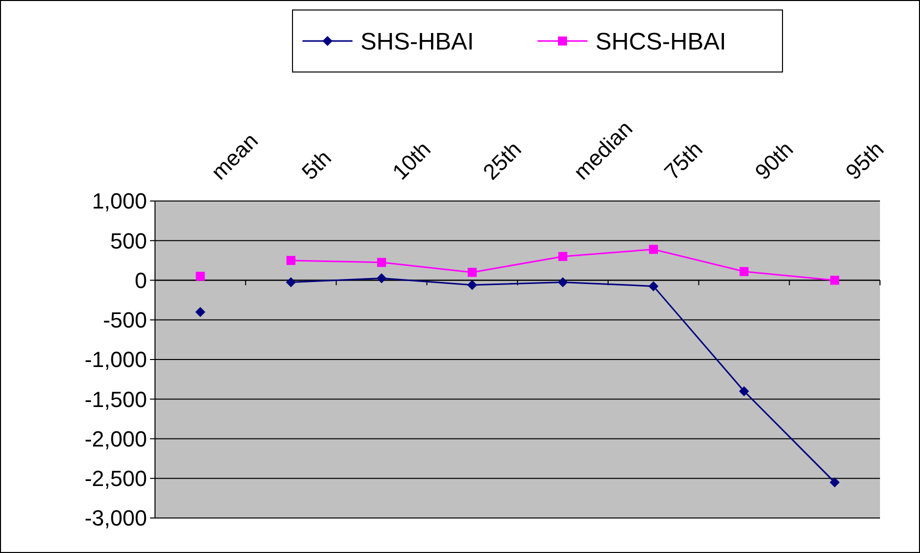 This screenshot has height=553, width=920. Describe the element at coordinates (119, 201) in the screenshot. I see `y-tick-label: 1,000` at that location.